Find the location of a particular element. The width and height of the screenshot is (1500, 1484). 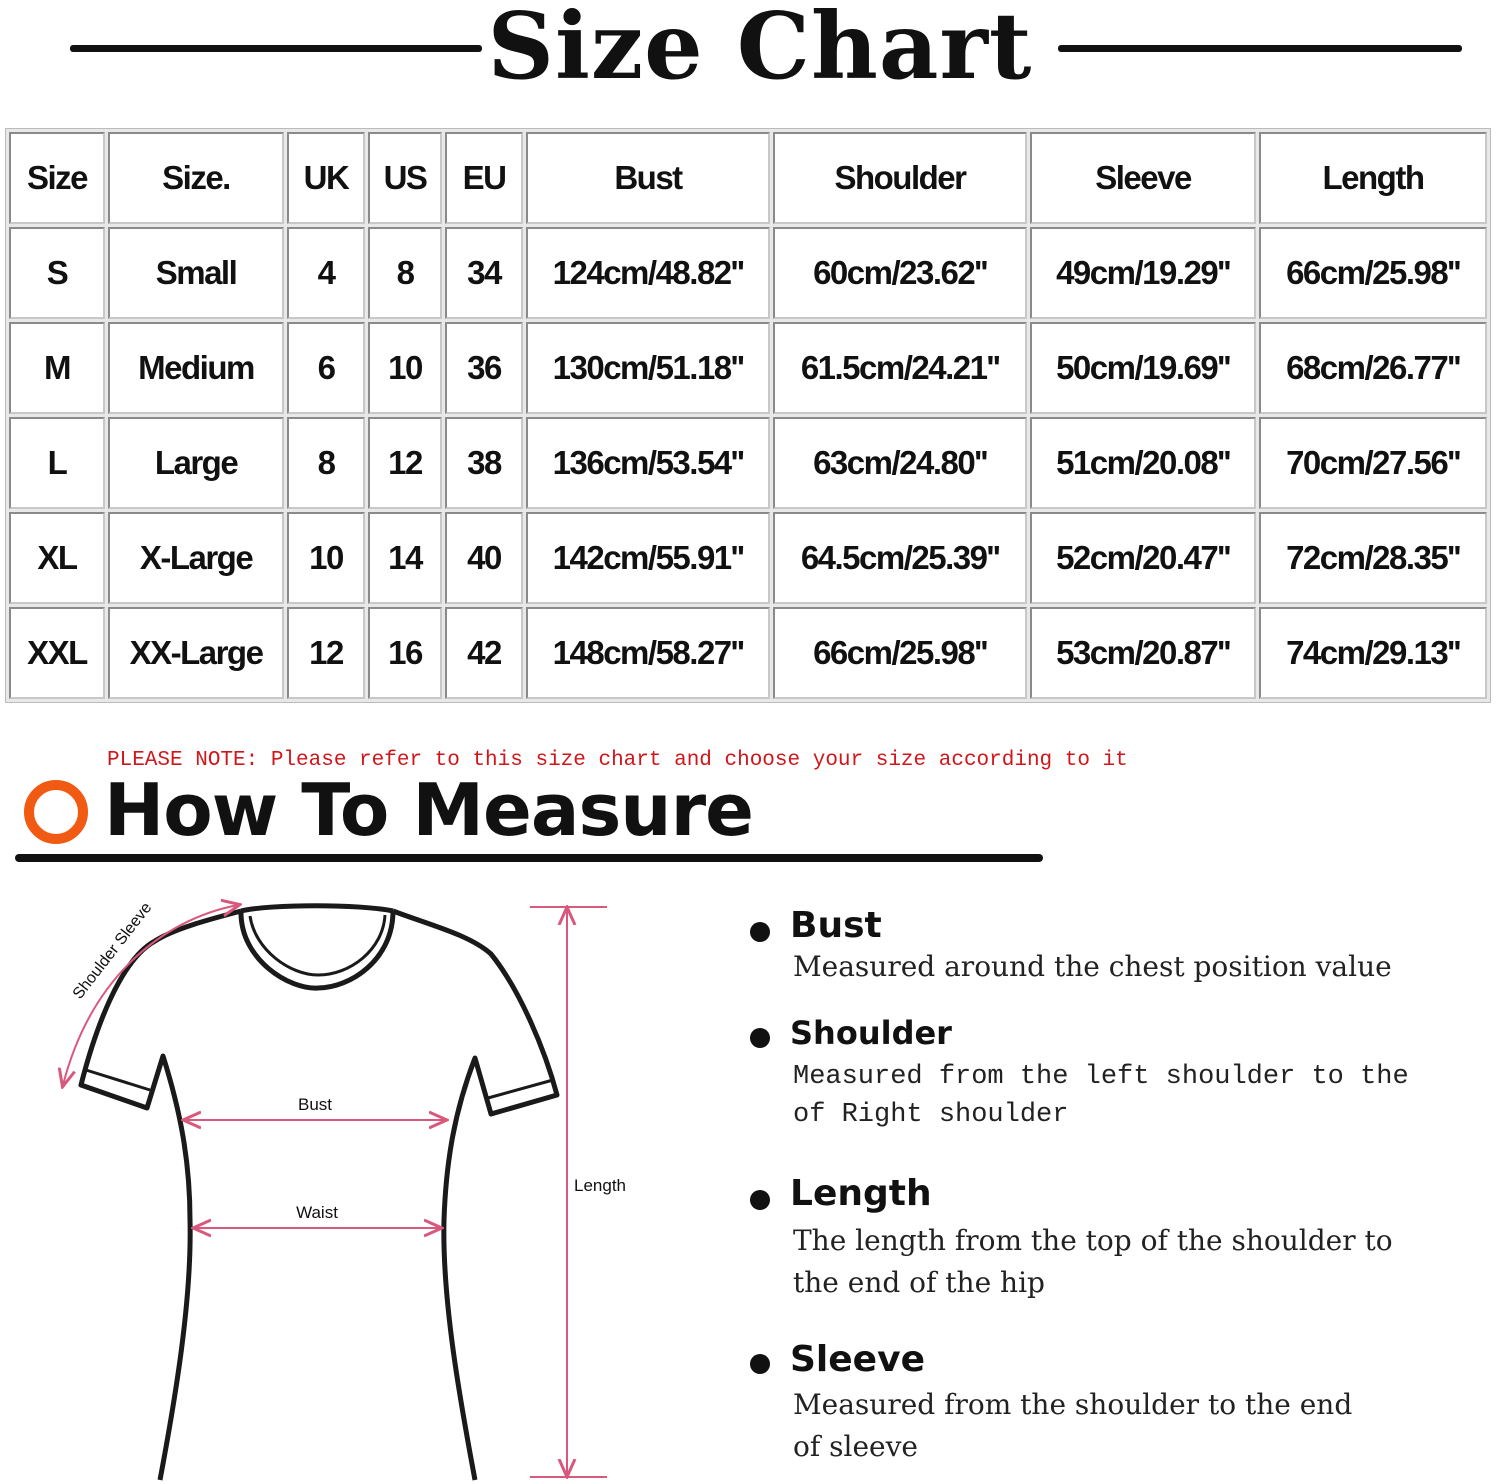

title-rule-right is located at coordinates (1260, 48).